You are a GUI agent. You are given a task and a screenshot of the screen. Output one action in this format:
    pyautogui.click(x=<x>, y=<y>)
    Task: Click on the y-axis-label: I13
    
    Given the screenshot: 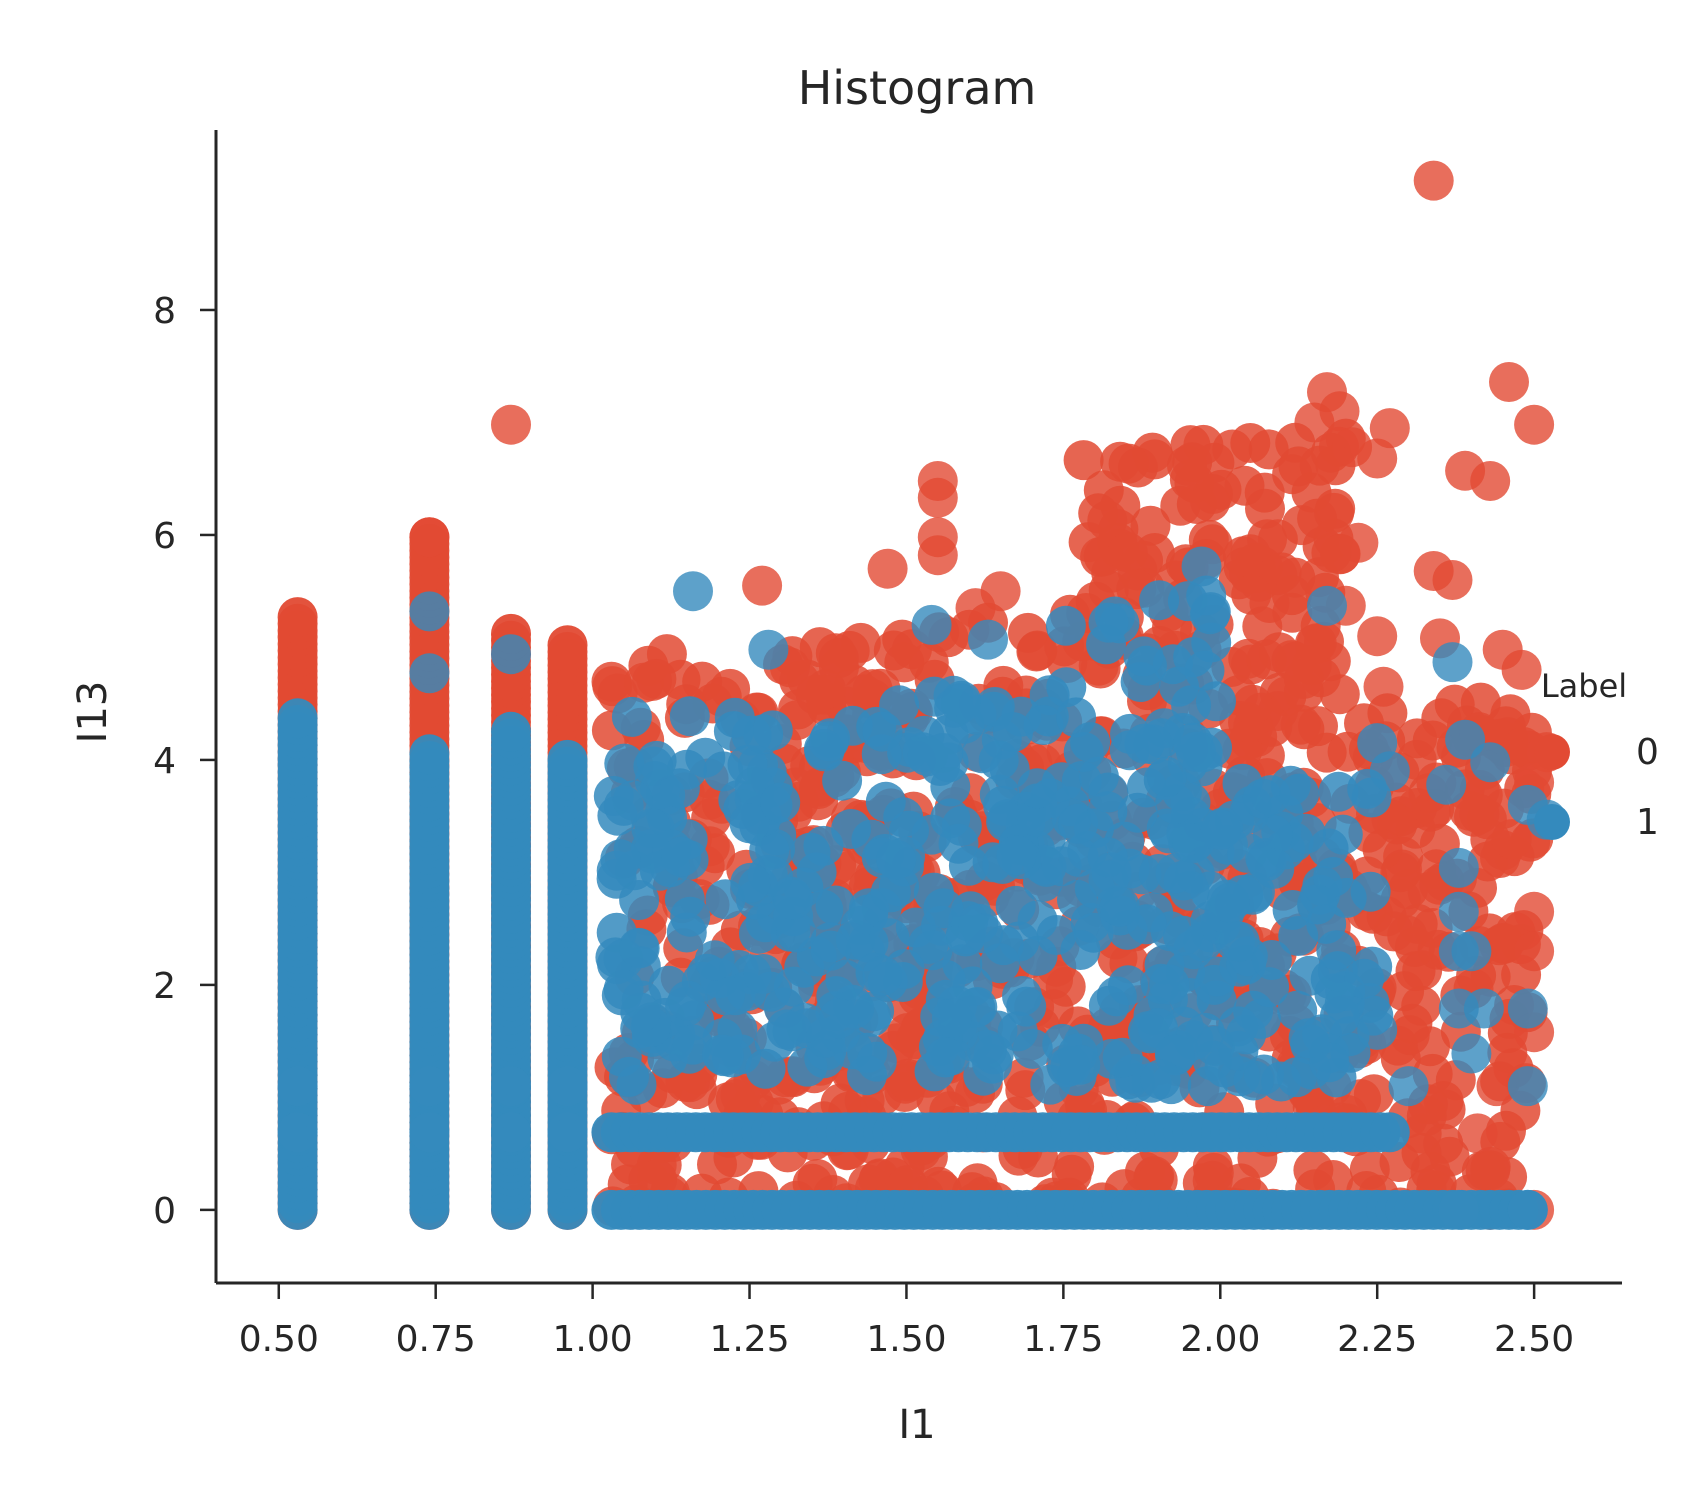 What is the action you would take?
    pyautogui.click(x=93, y=712)
    